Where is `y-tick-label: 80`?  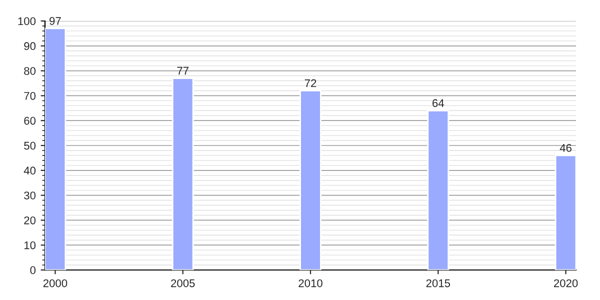 y-tick-label: 80 is located at coordinates (30, 71).